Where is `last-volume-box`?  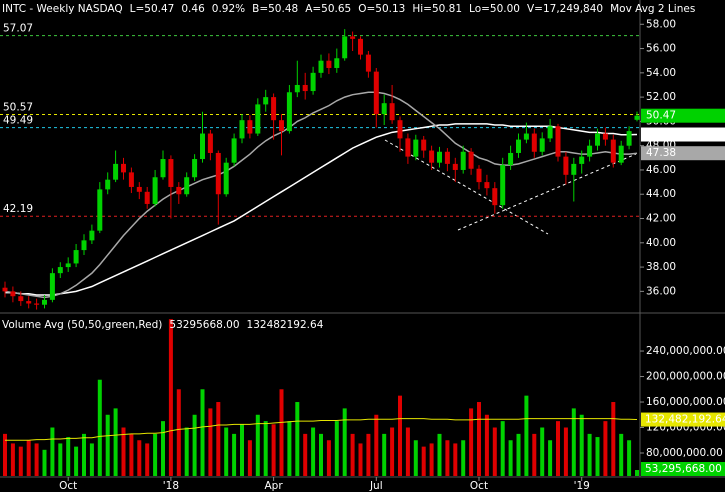
last-volume-box is located at coordinates (683, 469).